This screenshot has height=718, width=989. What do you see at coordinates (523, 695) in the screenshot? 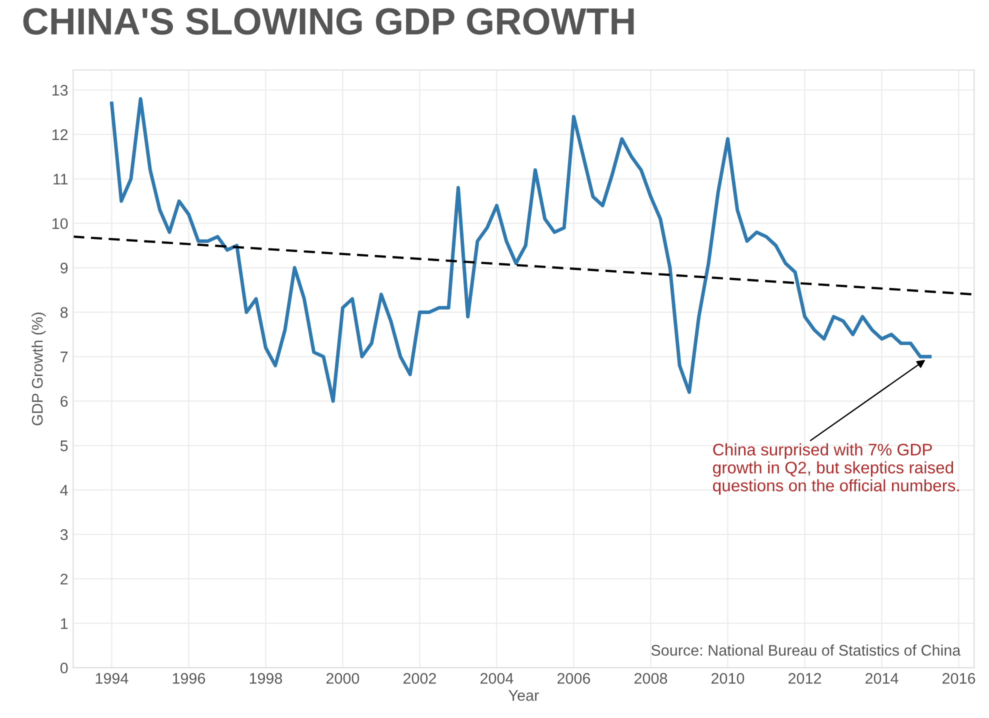
I see `x-axis-title: Year` at bounding box center [523, 695].